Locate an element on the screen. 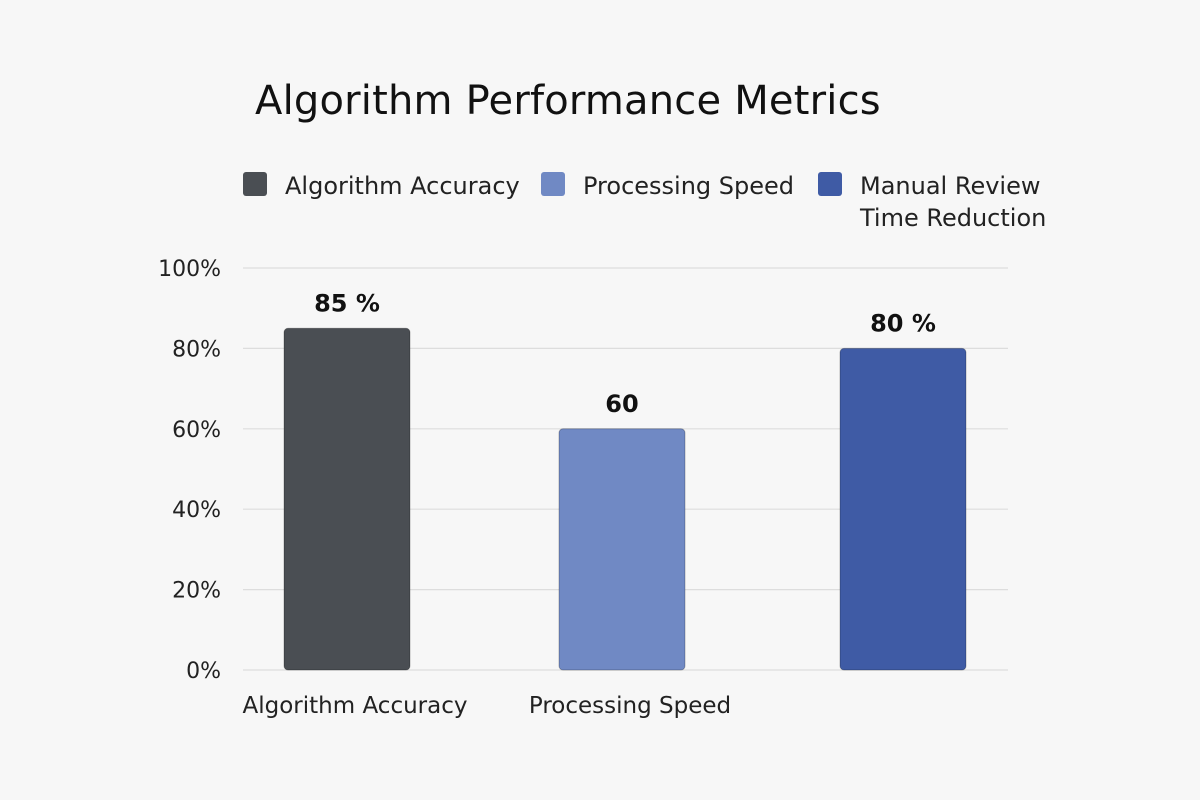 Image resolution: width=1200 pixels, height=800 pixels. x-tick-label: Algorithm Accuracy is located at coordinates (355, 706).